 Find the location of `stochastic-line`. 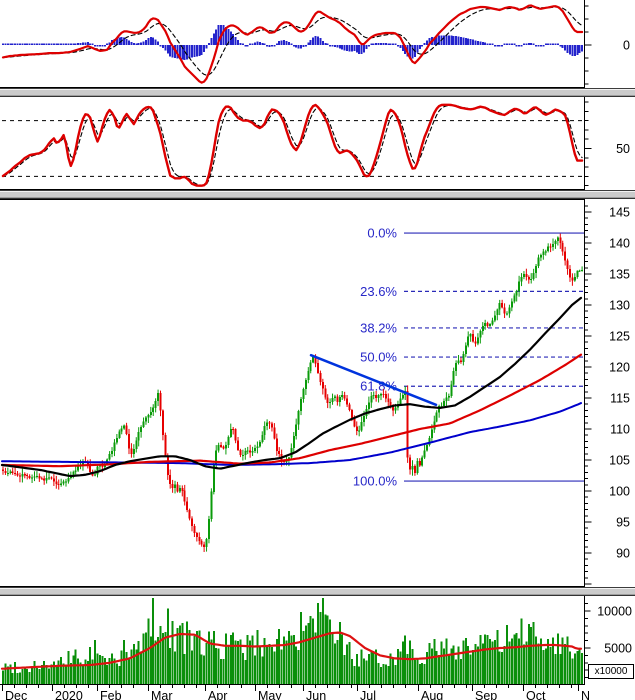

stochastic-line is located at coordinates (292, 145).